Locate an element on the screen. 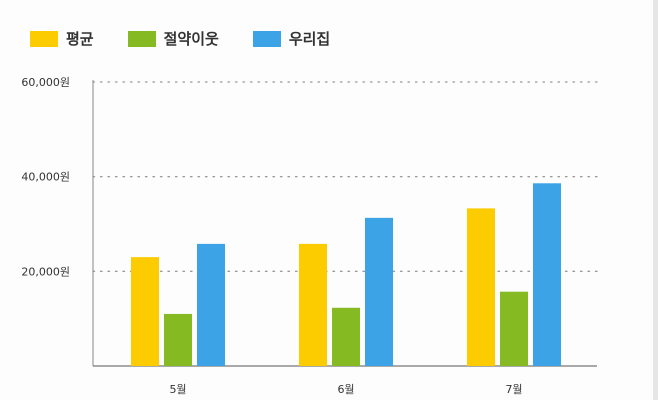 This screenshot has width=658, height=400. legend-swatch-average is located at coordinates (44, 38).